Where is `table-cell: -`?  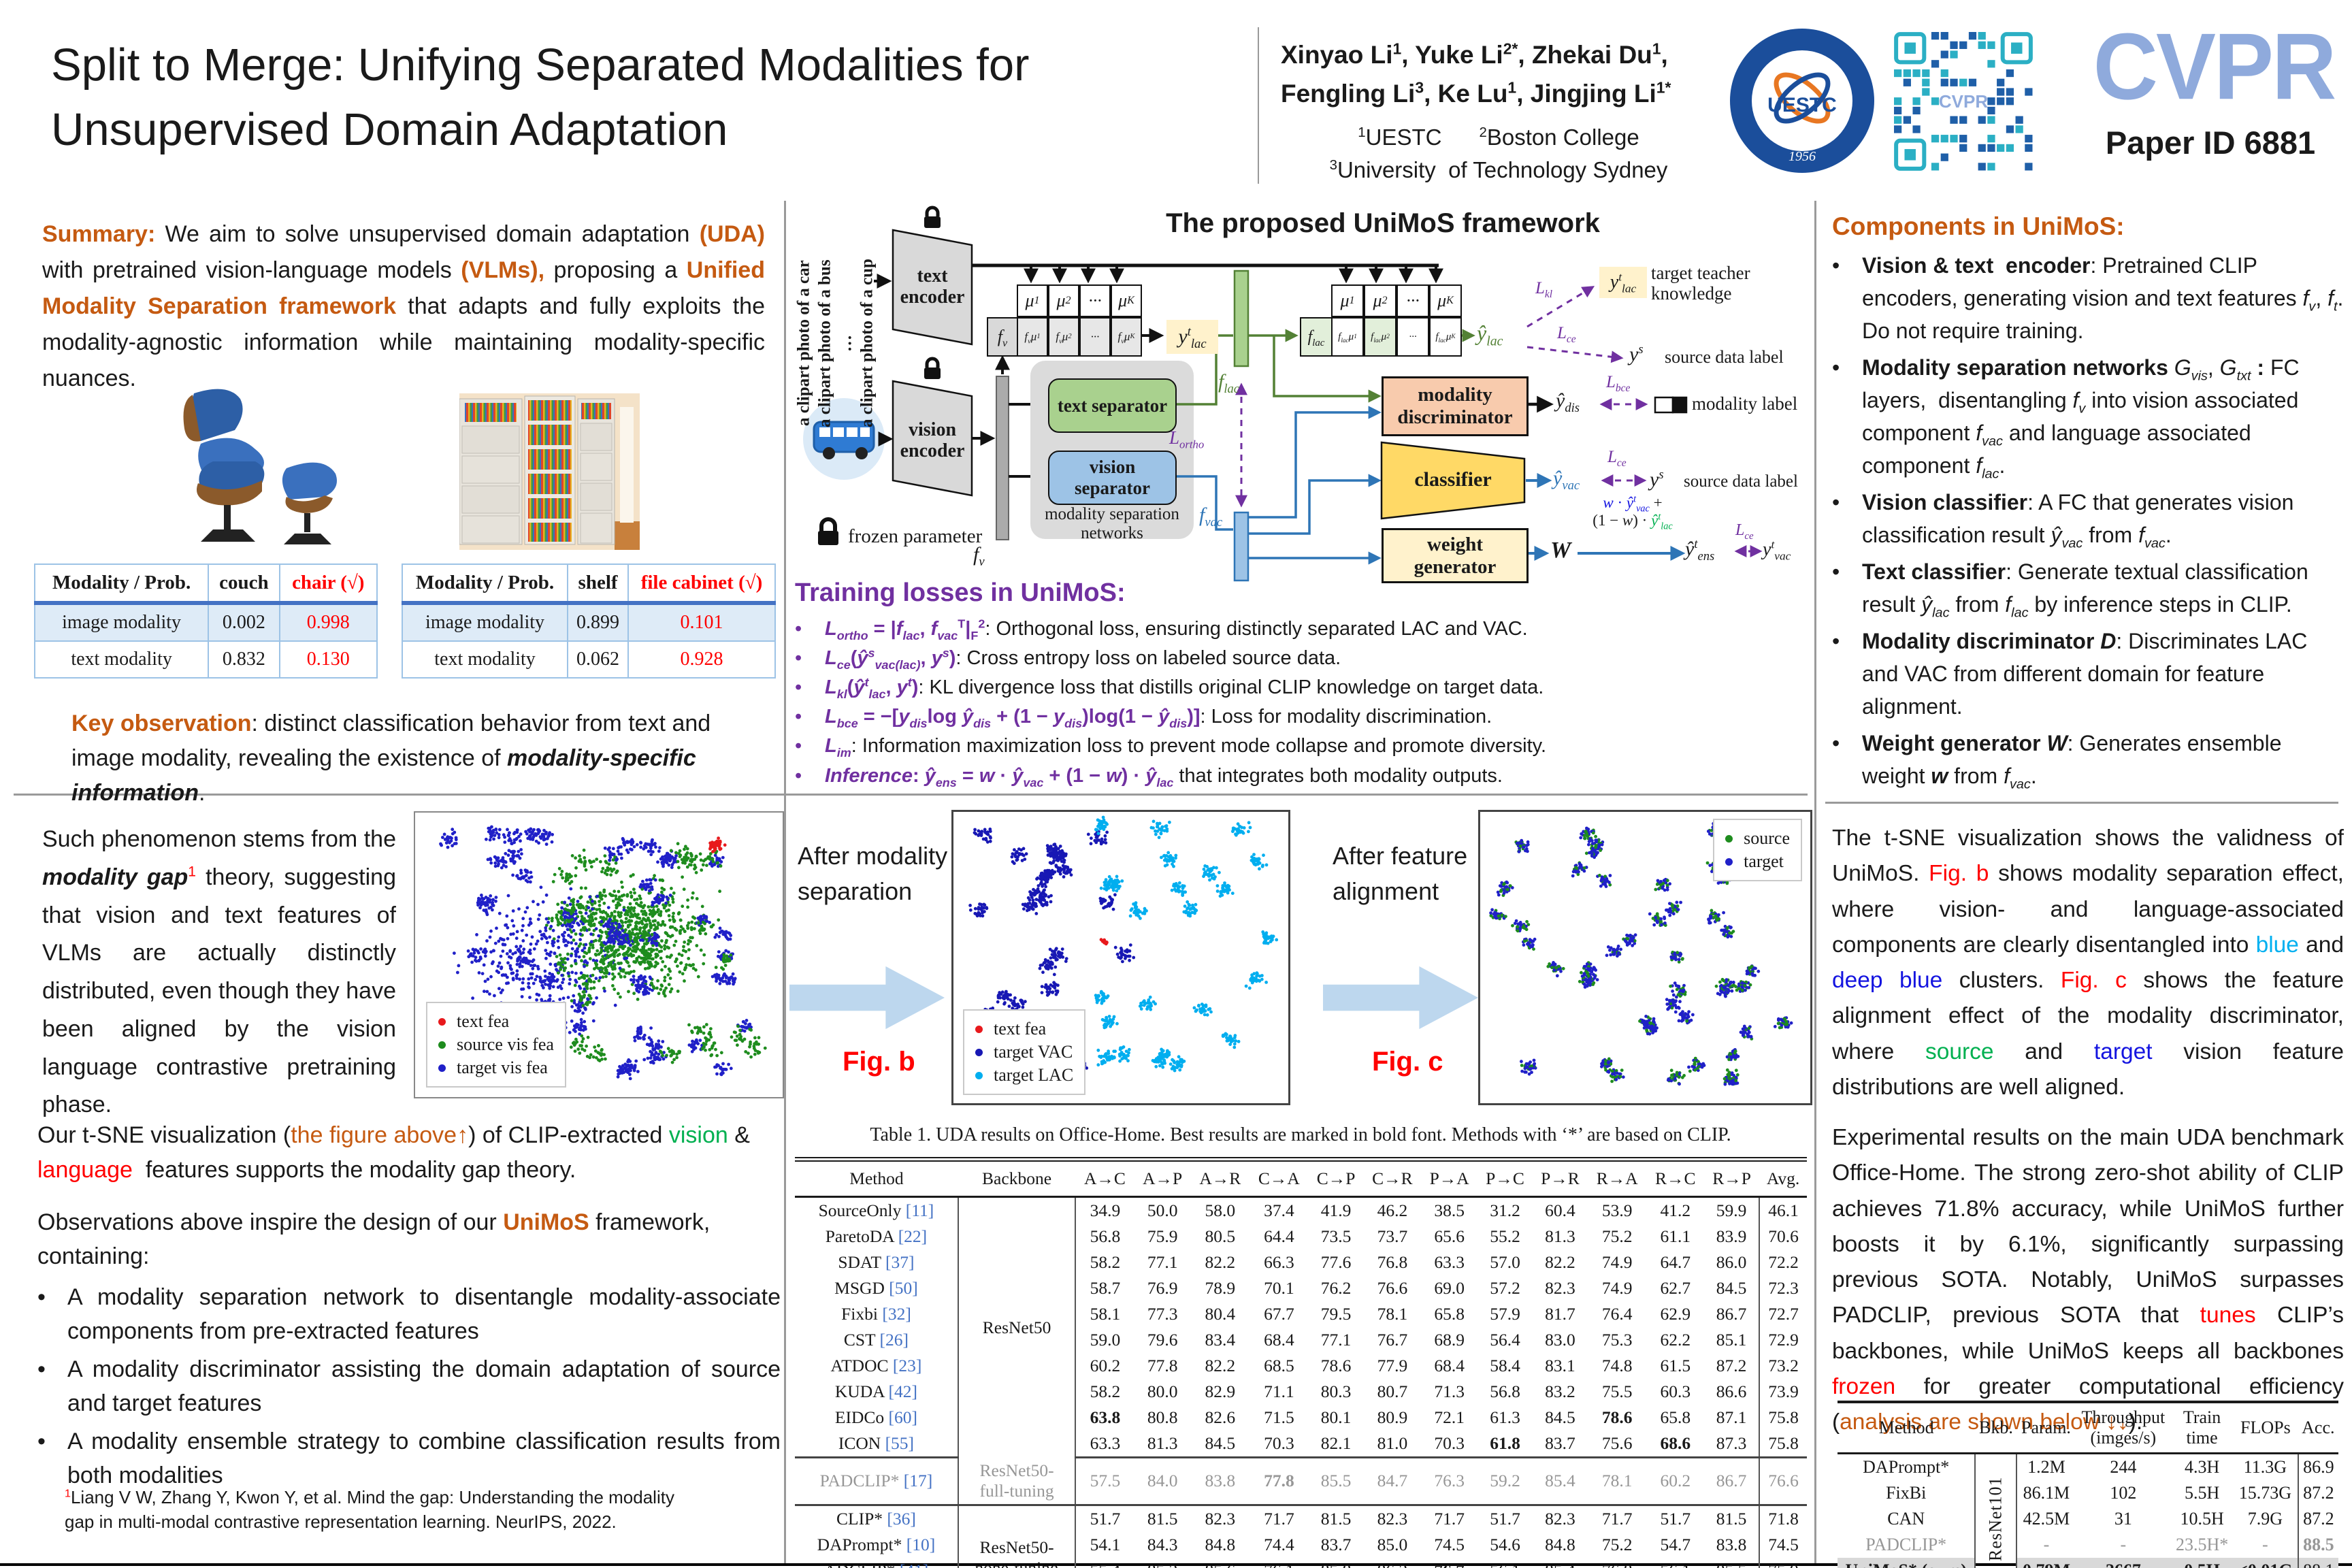 table-cell: - is located at coordinates (2047, 1544).